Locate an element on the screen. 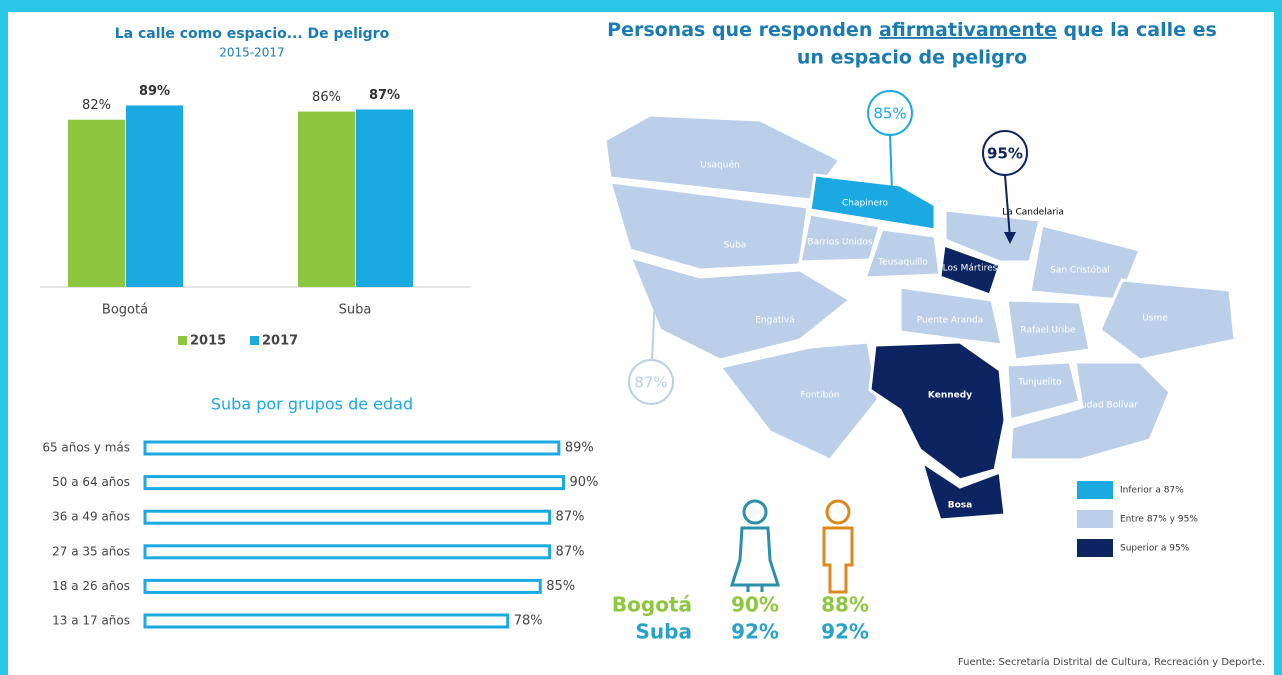 The image size is (1282, 675). district-label: Ciudad Bolívar is located at coordinates (1105, 406).